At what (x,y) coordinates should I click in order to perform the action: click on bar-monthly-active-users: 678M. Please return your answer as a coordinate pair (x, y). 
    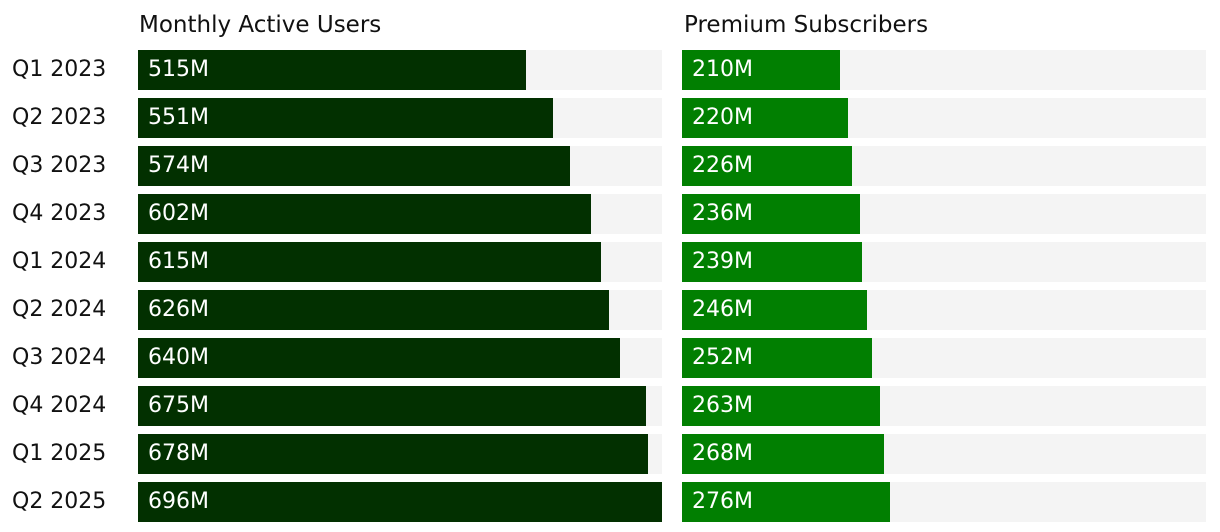
    Looking at the image, I should click on (393, 454).